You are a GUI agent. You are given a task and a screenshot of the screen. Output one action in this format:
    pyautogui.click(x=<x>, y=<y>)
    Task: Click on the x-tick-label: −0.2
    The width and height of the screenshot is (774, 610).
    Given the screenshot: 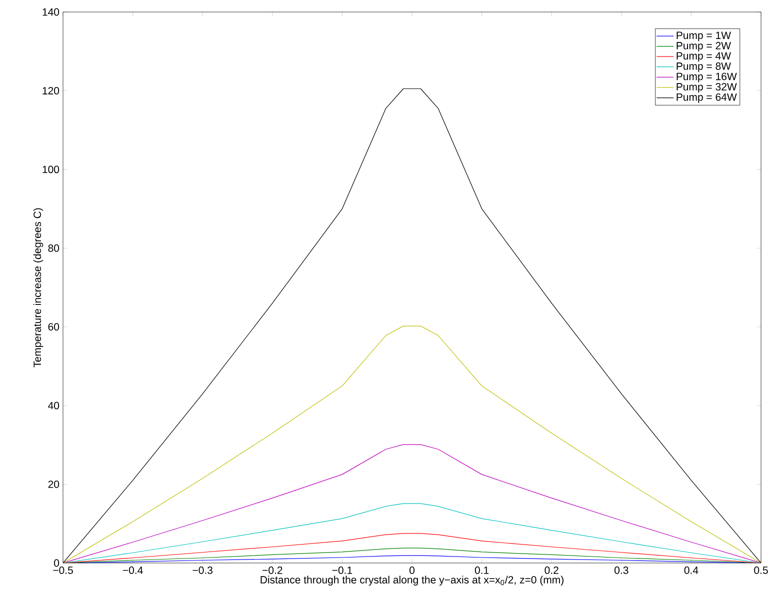 What is the action you would take?
    pyautogui.click(x=272, y=570)
    